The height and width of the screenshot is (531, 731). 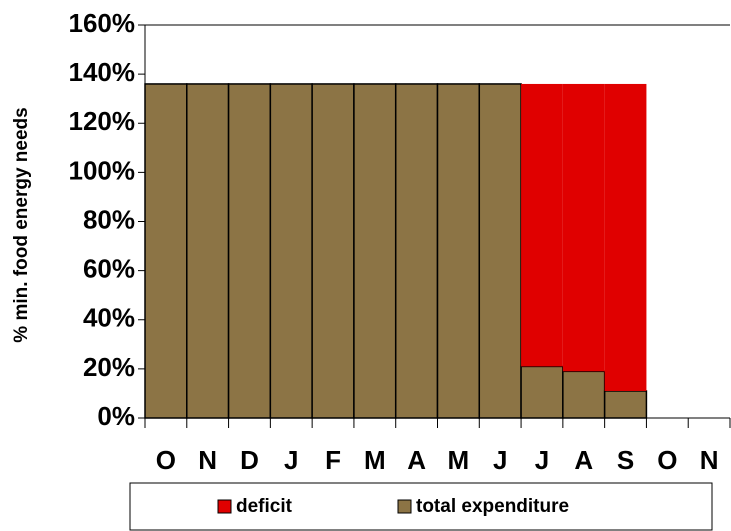 I want to click on y-tick-label: 0%, so click(x=116, y=416).